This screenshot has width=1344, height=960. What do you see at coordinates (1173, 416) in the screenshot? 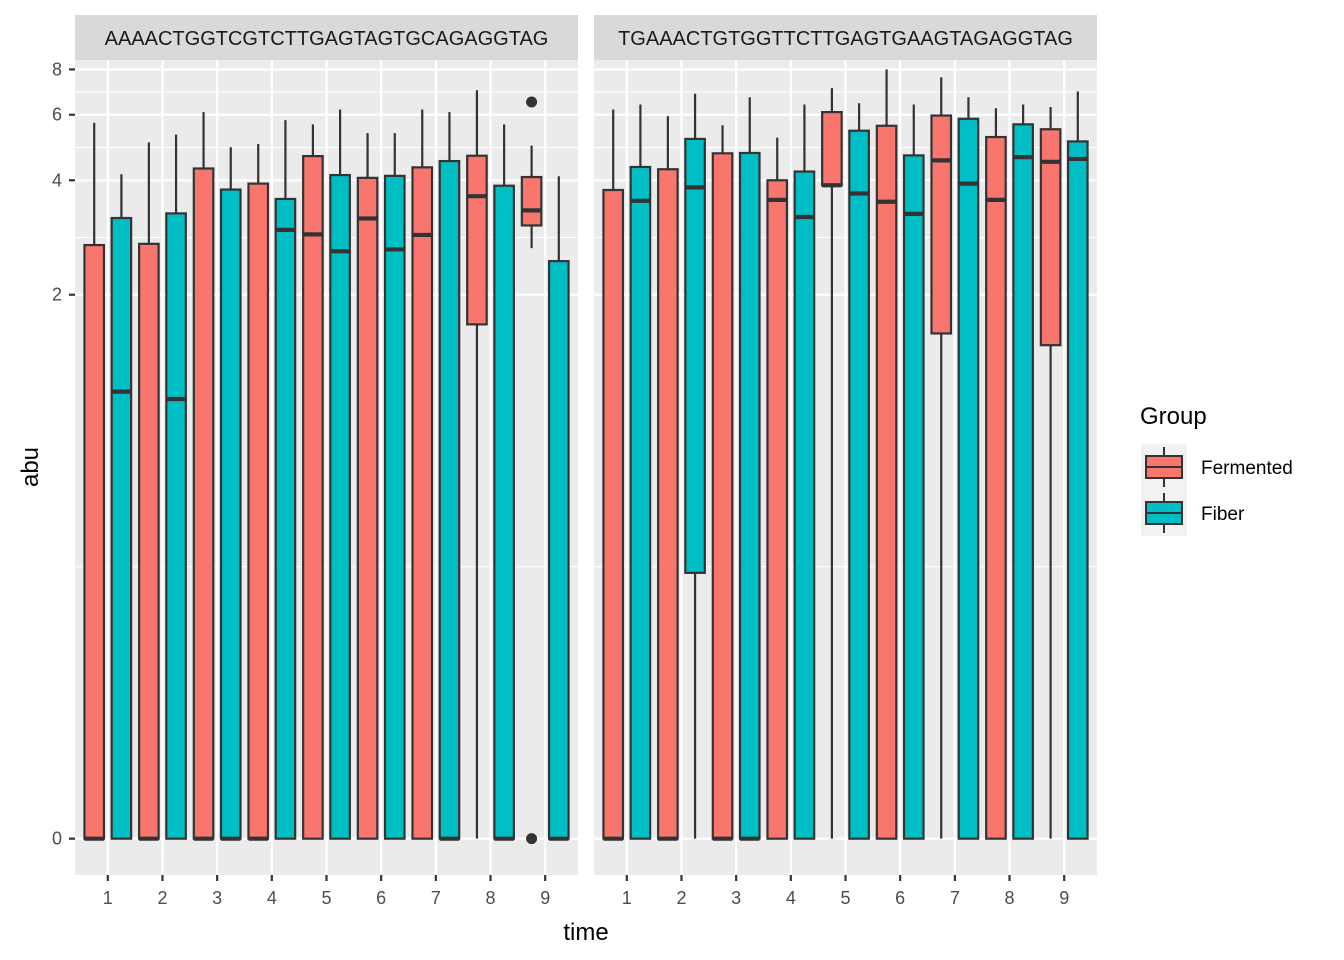
I see `legend-title: Group` at bounding box center [1173, 416].